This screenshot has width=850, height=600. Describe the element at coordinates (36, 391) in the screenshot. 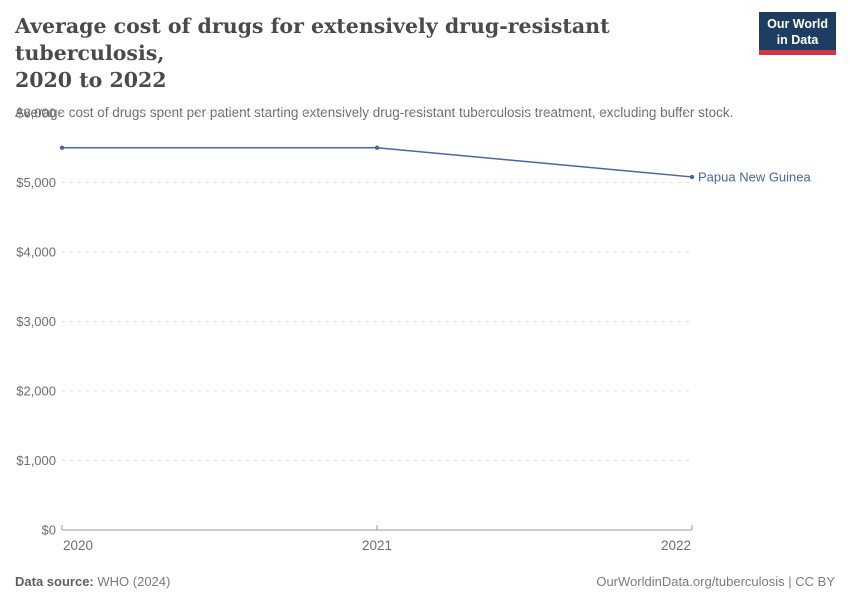

I see `y-tick-label: $2,000` at that location.